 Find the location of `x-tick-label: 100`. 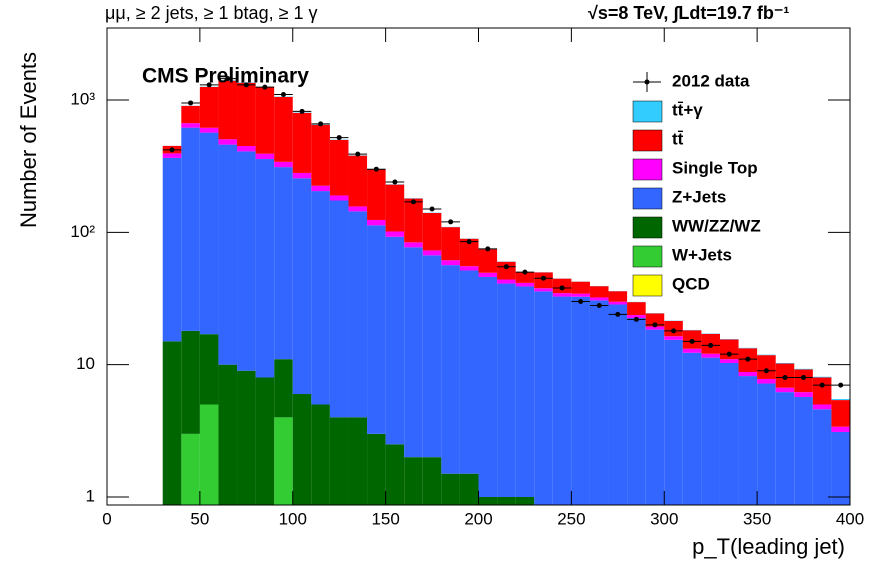

x-tick-label: 100 is located at coordinates (293, 518).